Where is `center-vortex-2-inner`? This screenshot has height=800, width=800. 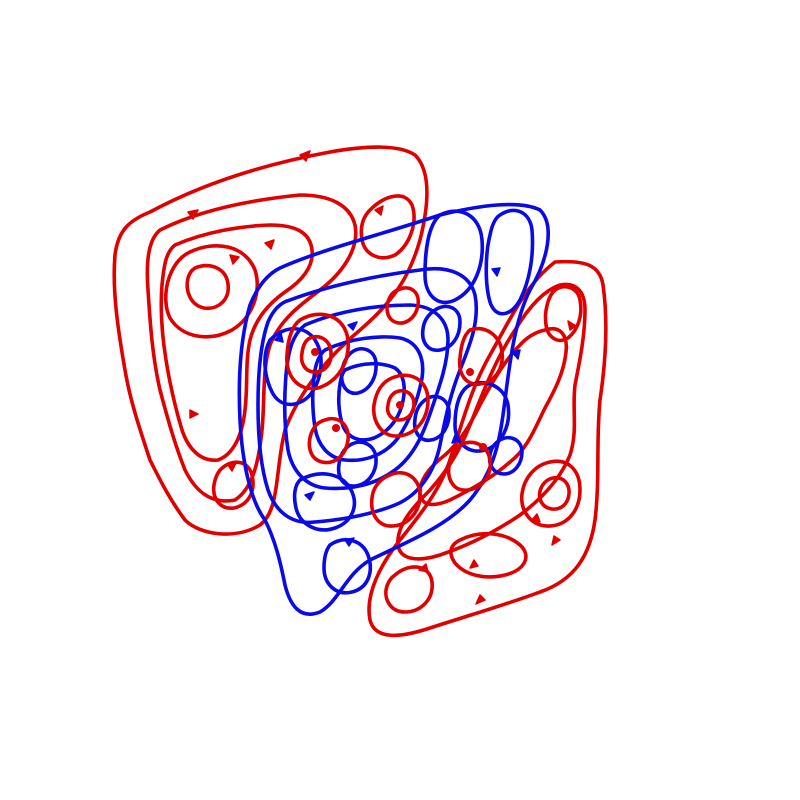 center-vortex-2-inner is located at coordinates (400, 405).